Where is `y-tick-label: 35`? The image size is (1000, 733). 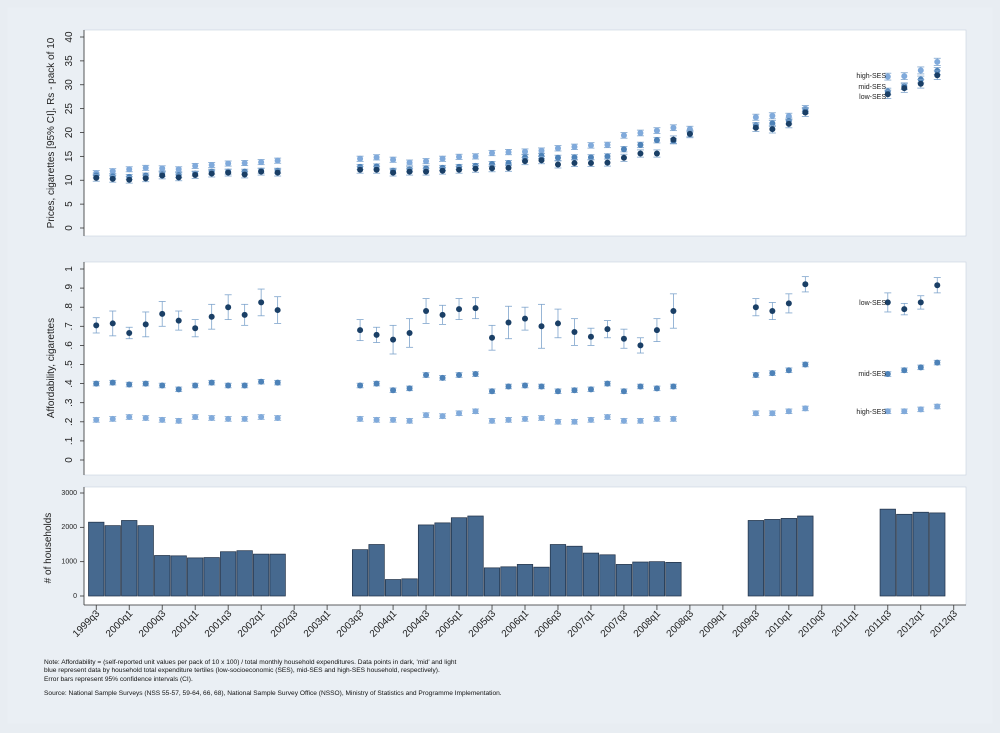 y-tick-label: 35 is located at coordinates (69, 61).